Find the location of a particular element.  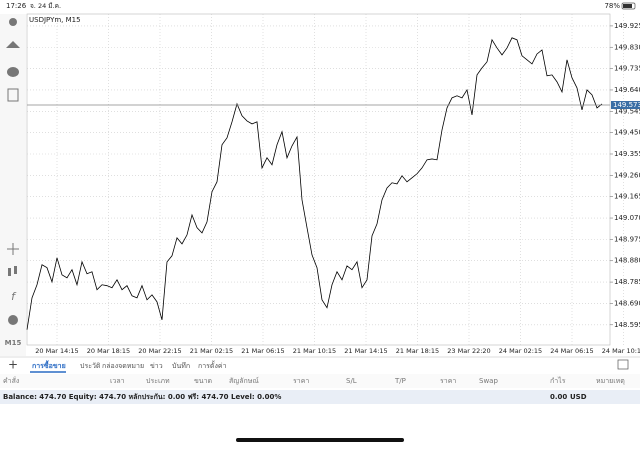

y-tick-label: 148.975 is located at coordinates (627, 239).